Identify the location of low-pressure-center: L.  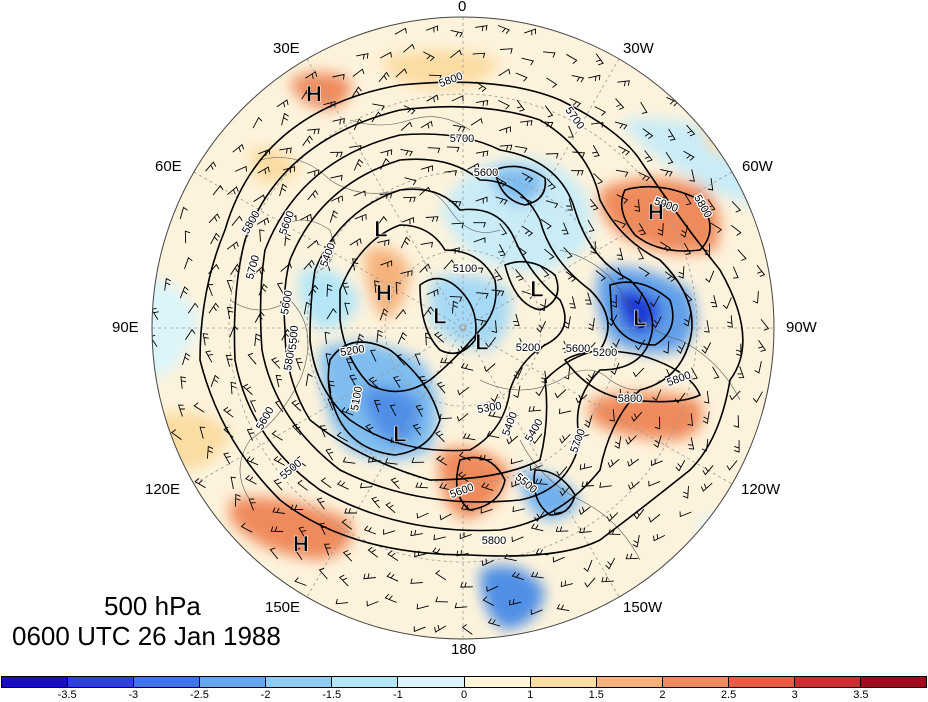
(639, 318).